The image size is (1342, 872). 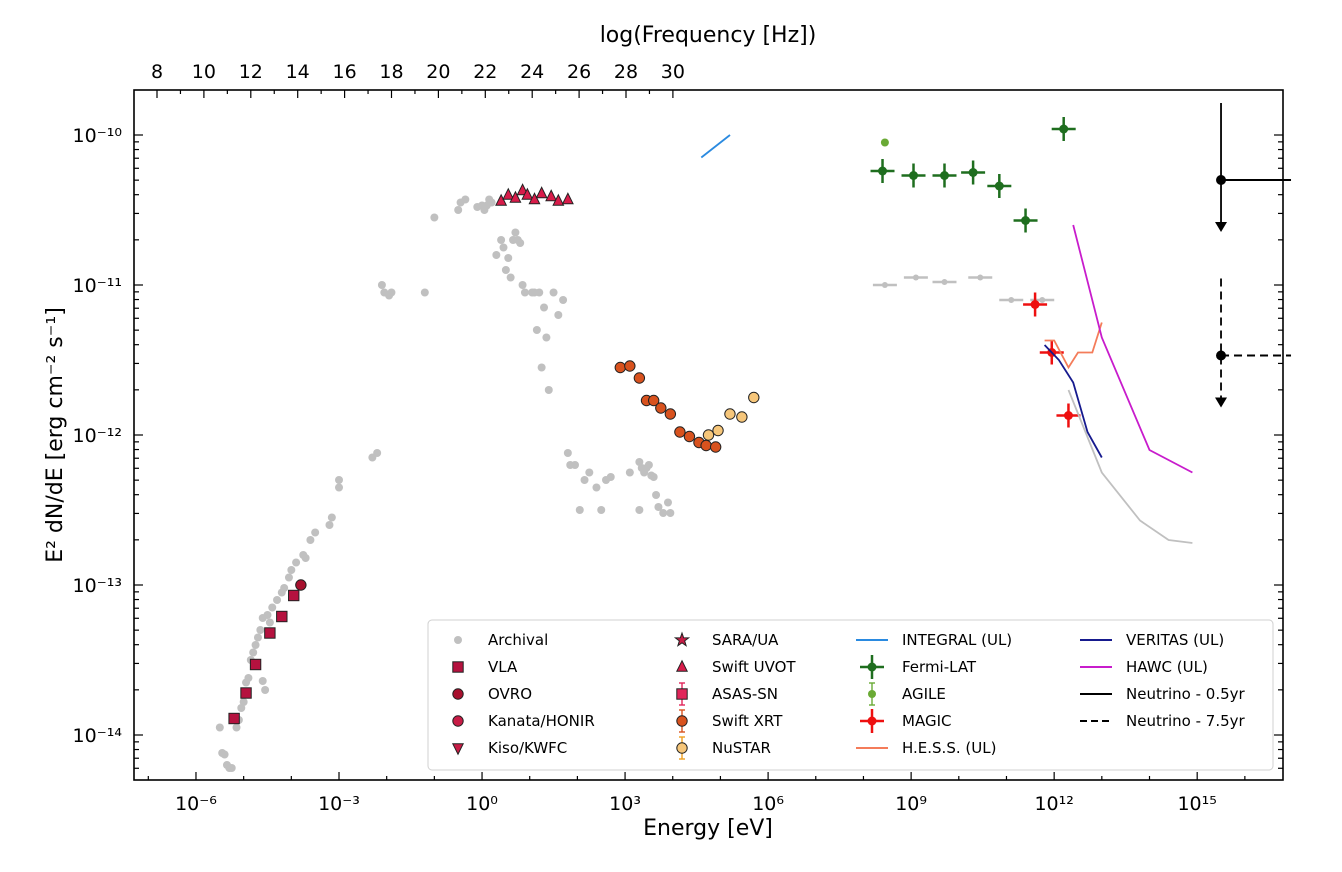 I want to click on legend-item: Archival, so click(x=501, y=640).